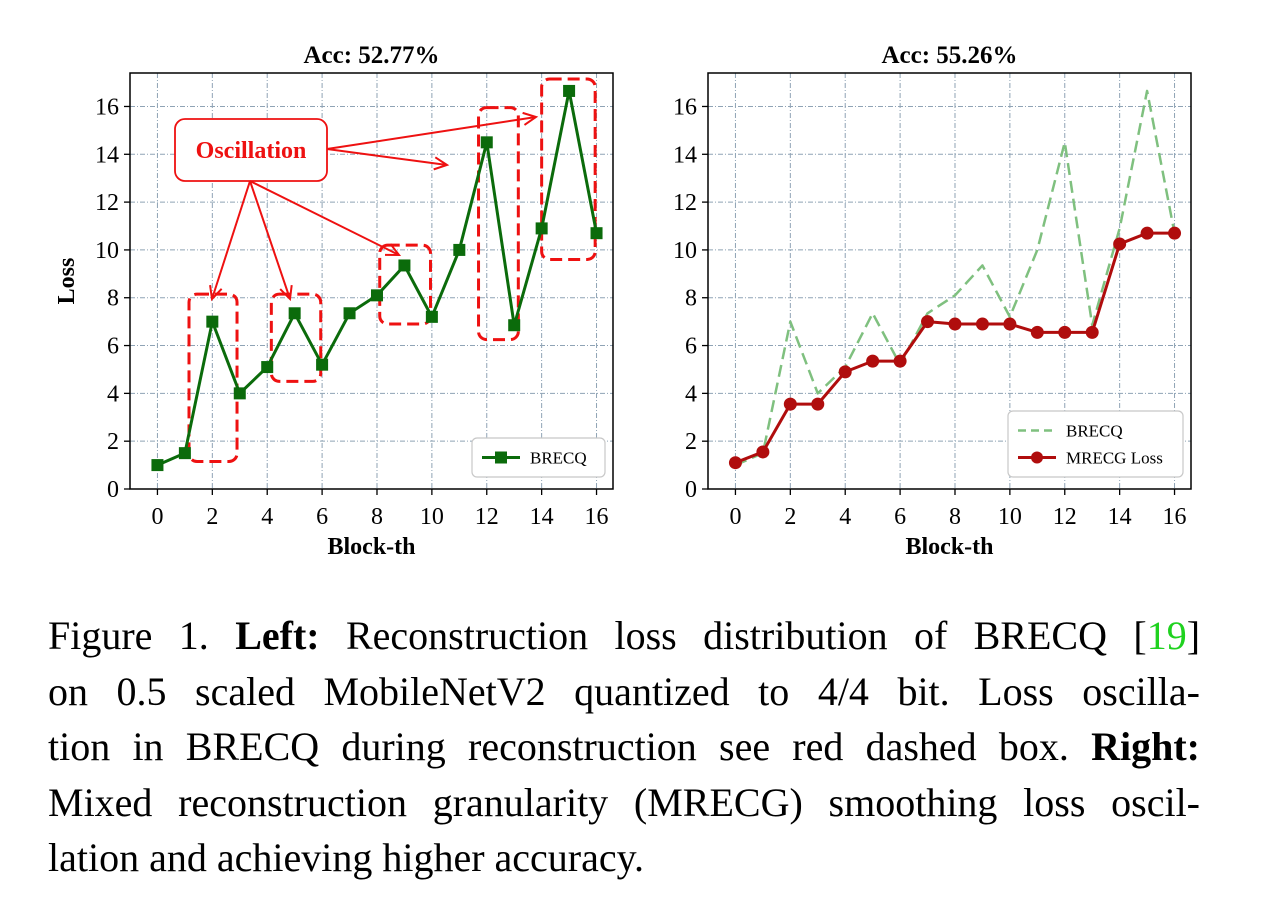  What do you see at coordinates (277, 635) in the screenshot?
I see `caption-left-label: Left:` at bounding box center [277, 635].